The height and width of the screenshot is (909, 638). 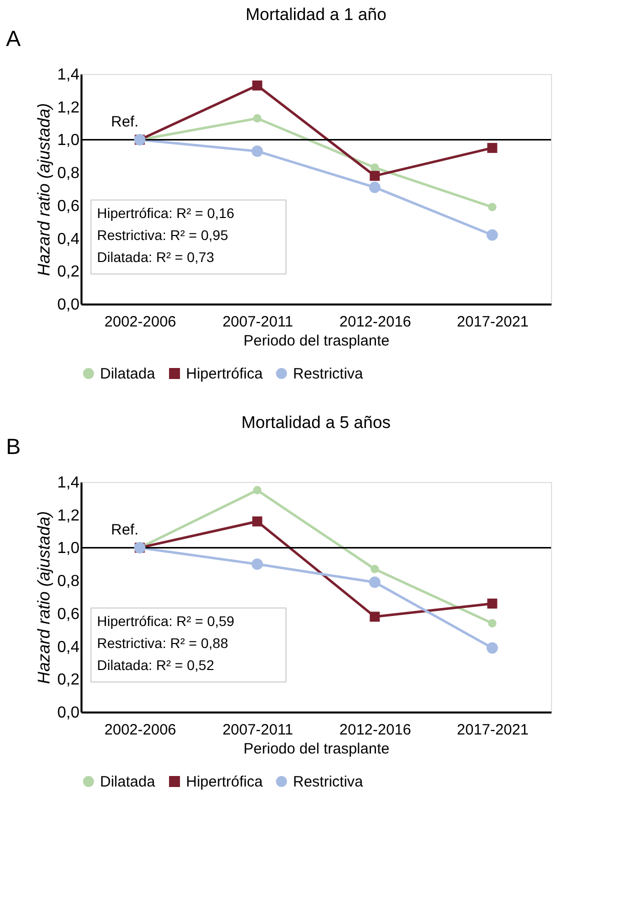 I want to click on chart-title: Mortalidad a 1 año, so click(x=316, y=14).